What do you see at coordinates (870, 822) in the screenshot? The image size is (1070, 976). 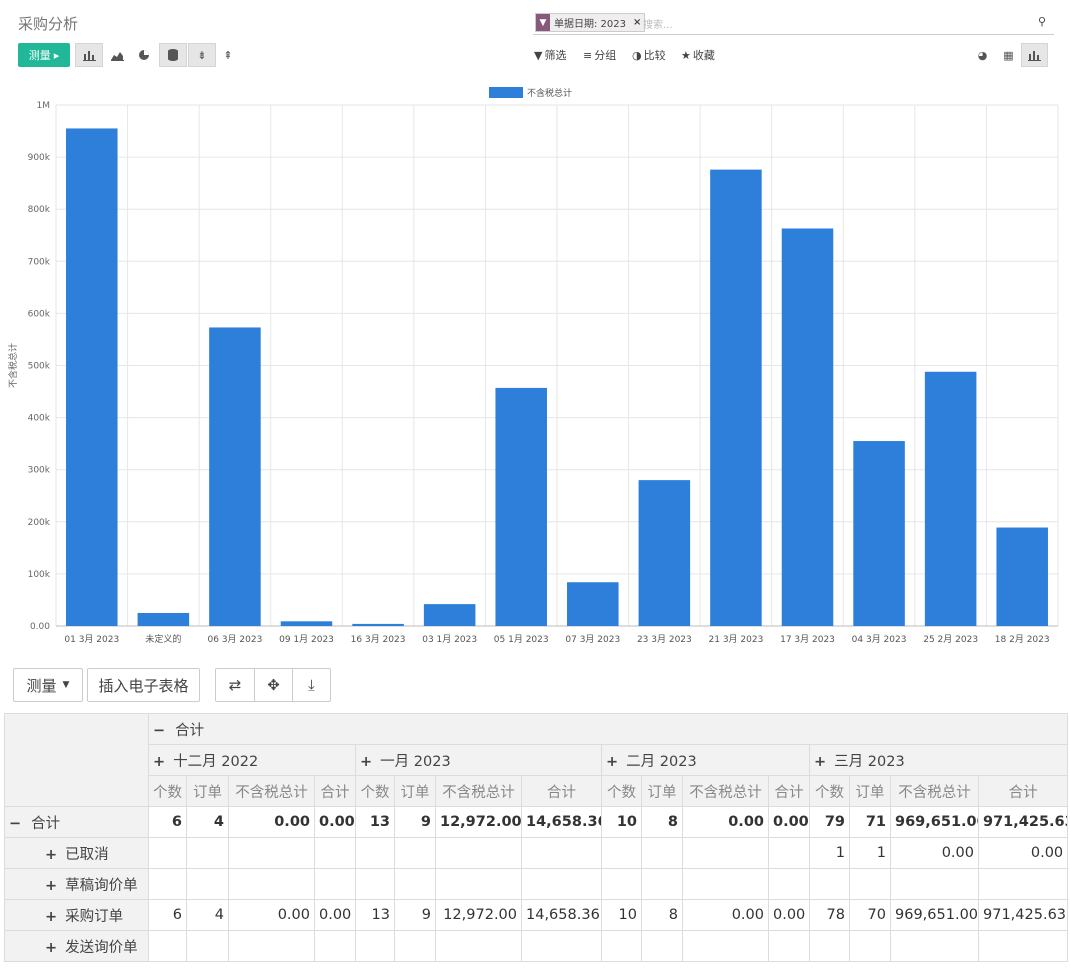 I see `table-cell: 71` at bounding box center [870, 822].